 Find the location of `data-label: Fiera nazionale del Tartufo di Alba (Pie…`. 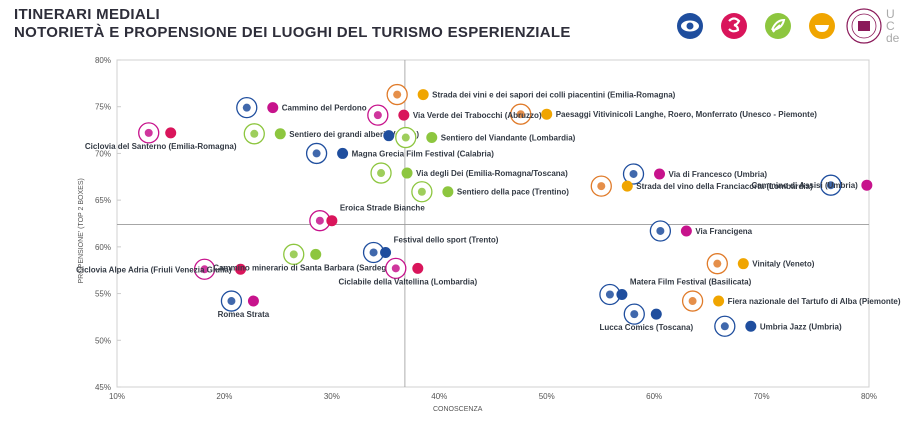

data-label: Fiera nazionale del Tartufo di Alba (Pie… is located at coordinates (814, 301).